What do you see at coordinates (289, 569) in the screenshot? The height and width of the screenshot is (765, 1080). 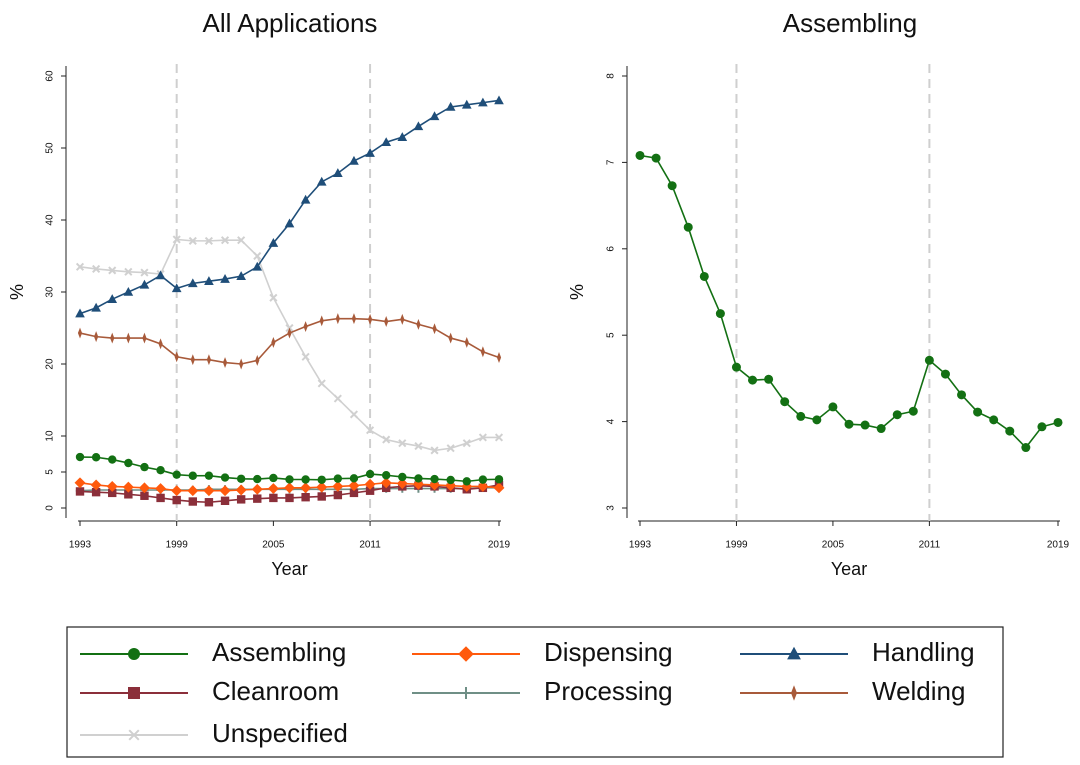 I see `x-axis-label: Year` at bounding box center [289, 569].